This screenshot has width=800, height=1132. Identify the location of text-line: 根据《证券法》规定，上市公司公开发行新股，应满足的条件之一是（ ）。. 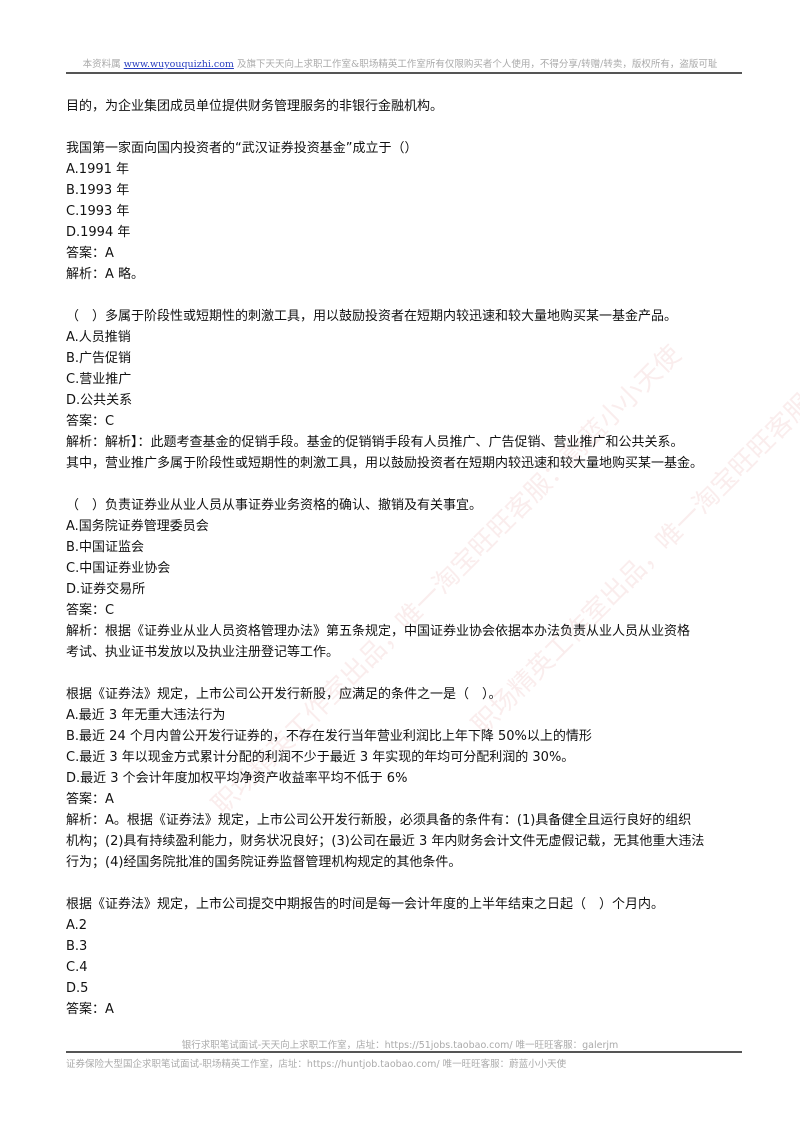
(284, 694).